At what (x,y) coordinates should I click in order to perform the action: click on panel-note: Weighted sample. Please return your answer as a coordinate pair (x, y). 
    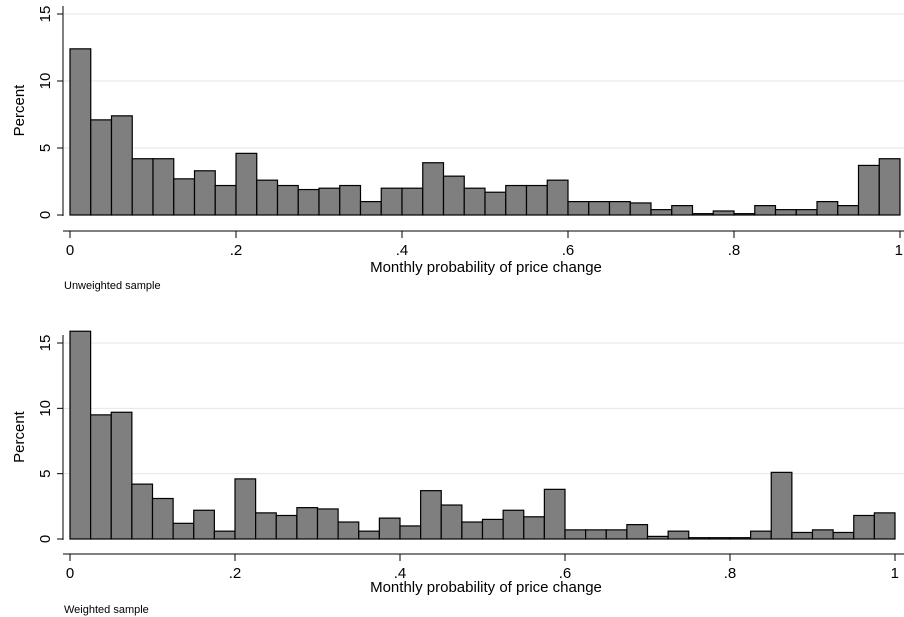
    Looking at the image, I should click on (106, 610).